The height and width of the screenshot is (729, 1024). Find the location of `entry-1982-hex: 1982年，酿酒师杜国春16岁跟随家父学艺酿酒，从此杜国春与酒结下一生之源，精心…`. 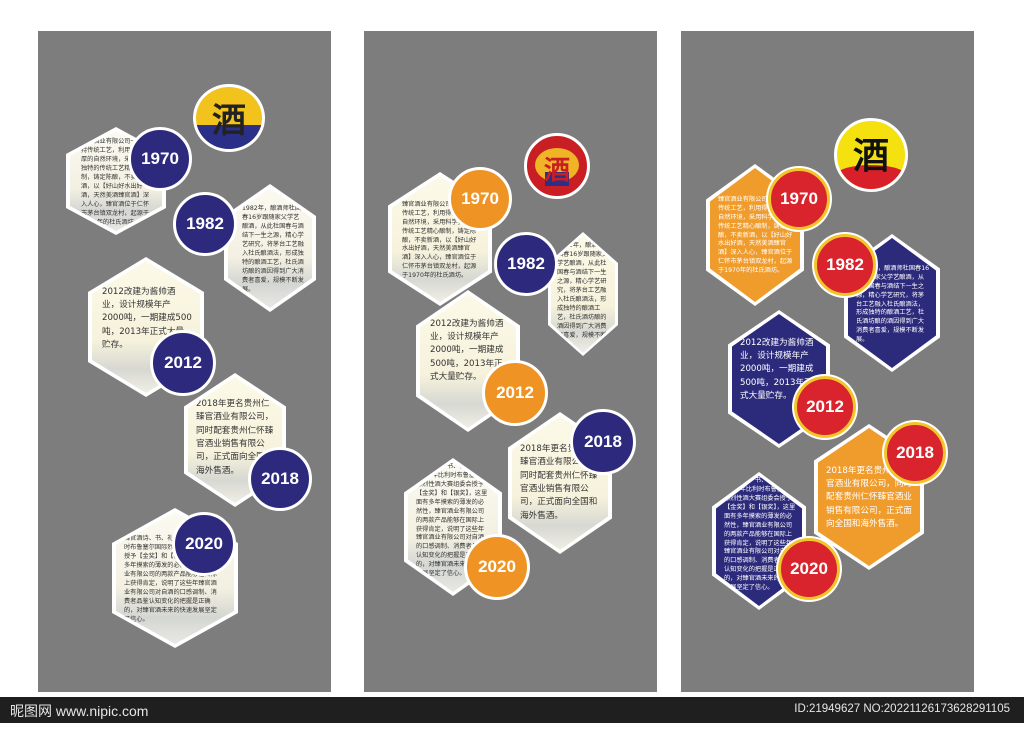

entry-1982-hex: 1982年，酿酒师杜国春16岁跟随家父学艺酿酒，从此杜国春与酒结下一生之源，精心… is located at coordinates (270, 248).